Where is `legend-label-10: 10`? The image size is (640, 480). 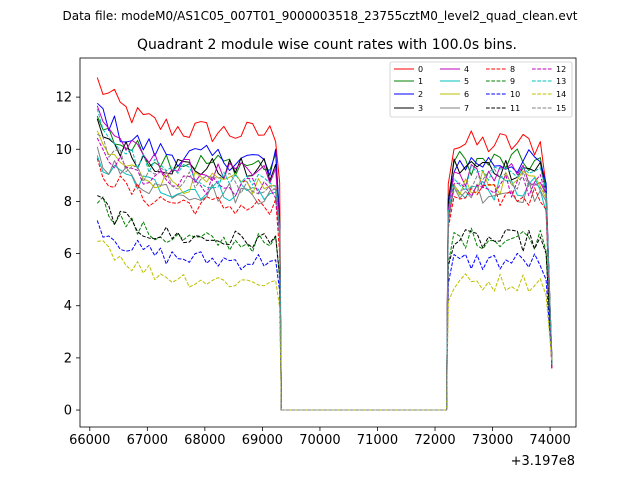 legend-label-10: 10 is located at coordinates (515, 94).